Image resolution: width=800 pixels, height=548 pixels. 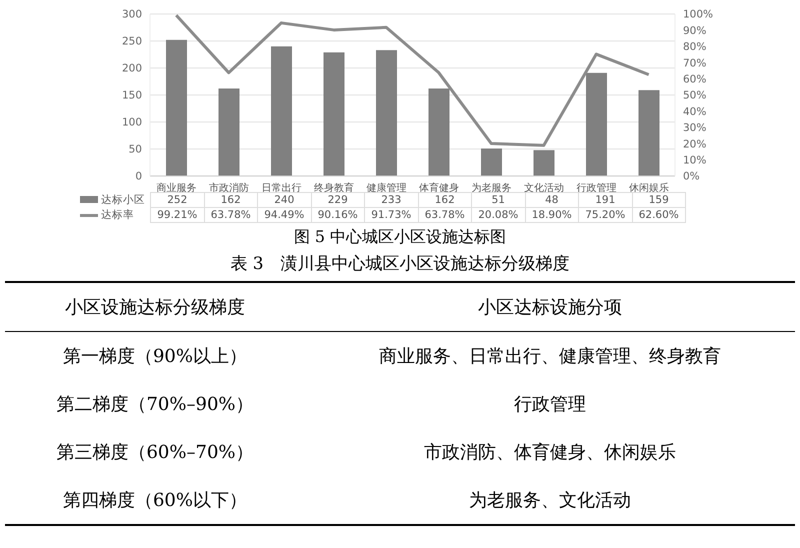 What do you see at coordinates (138, 176) in the screenshot?
I see `y-tick-label: 0` at bounding box center [138, 176].